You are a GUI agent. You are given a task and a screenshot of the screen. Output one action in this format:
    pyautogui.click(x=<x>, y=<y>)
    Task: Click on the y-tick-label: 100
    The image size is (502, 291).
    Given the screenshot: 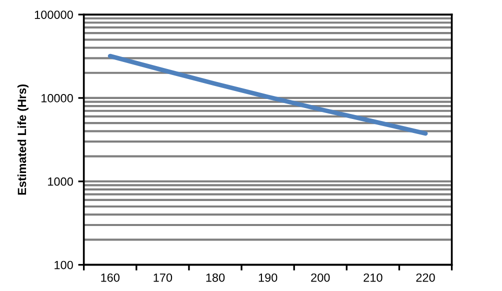 What is the action you would take?
    pyautogui.click(x=63, y=265)
    